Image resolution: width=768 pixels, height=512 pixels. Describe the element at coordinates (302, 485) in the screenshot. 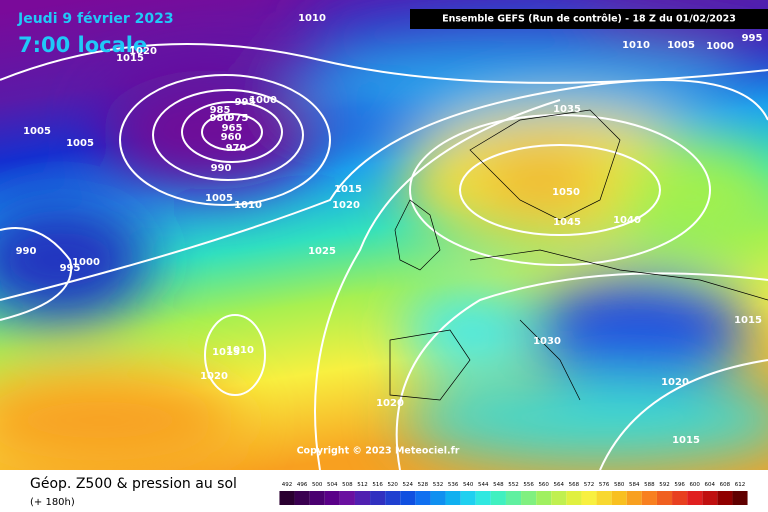

I see `colorbar-label: 496` at that location.